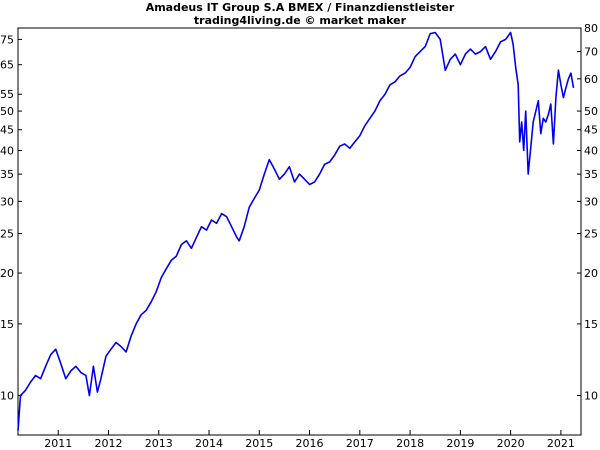 The width and height of the screenshot is (600, 450). What do you see at coordinates (511, 443) in the screenshot?
I see `x-tick-label: 2020` at bounding box center [511, 443].